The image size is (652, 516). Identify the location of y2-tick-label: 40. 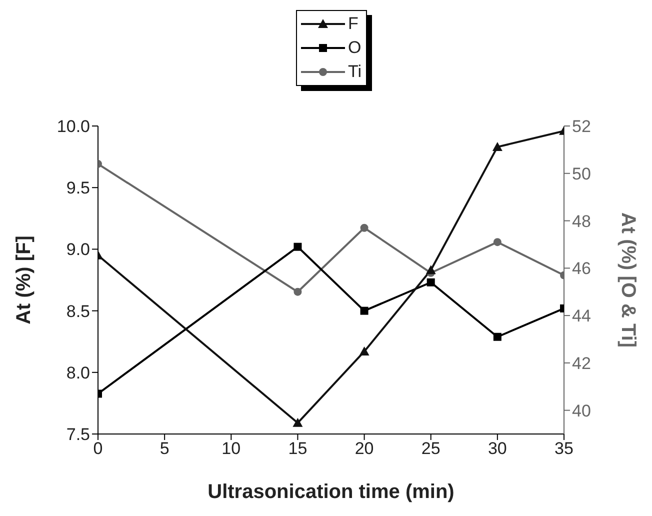
(581, 410).